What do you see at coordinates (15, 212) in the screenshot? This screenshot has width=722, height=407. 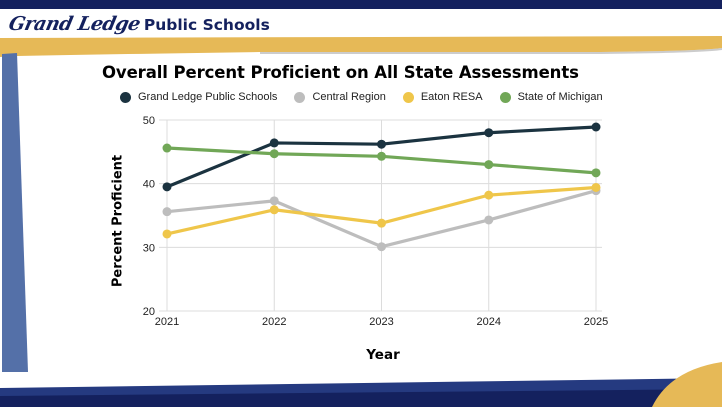 I see `left-blue-stripe` at bounding box center [15, 212].